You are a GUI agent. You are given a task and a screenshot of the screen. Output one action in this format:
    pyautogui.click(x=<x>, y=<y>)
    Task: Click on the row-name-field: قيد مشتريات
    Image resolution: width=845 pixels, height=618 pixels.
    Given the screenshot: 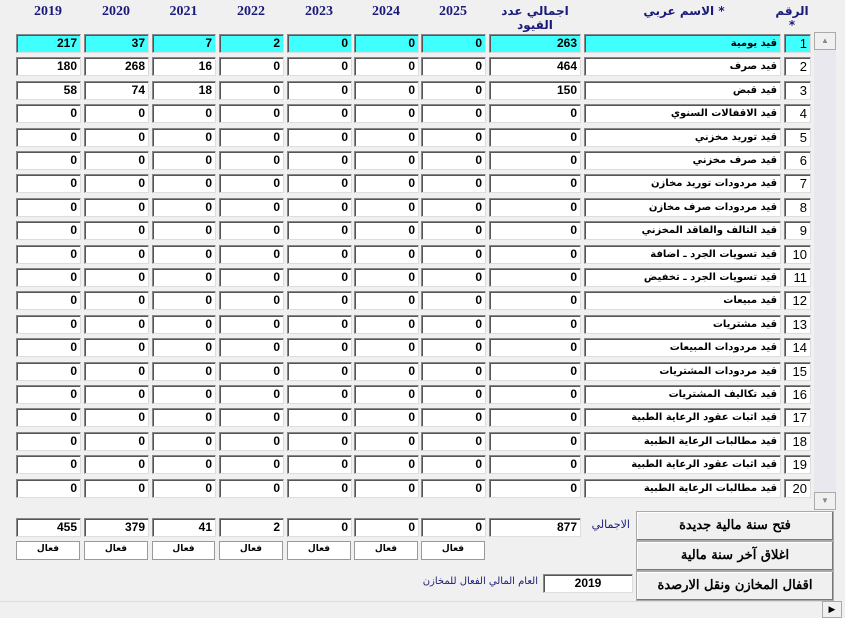 What is the action you would take?
    pyautogui.click(x=682, y=324)
    